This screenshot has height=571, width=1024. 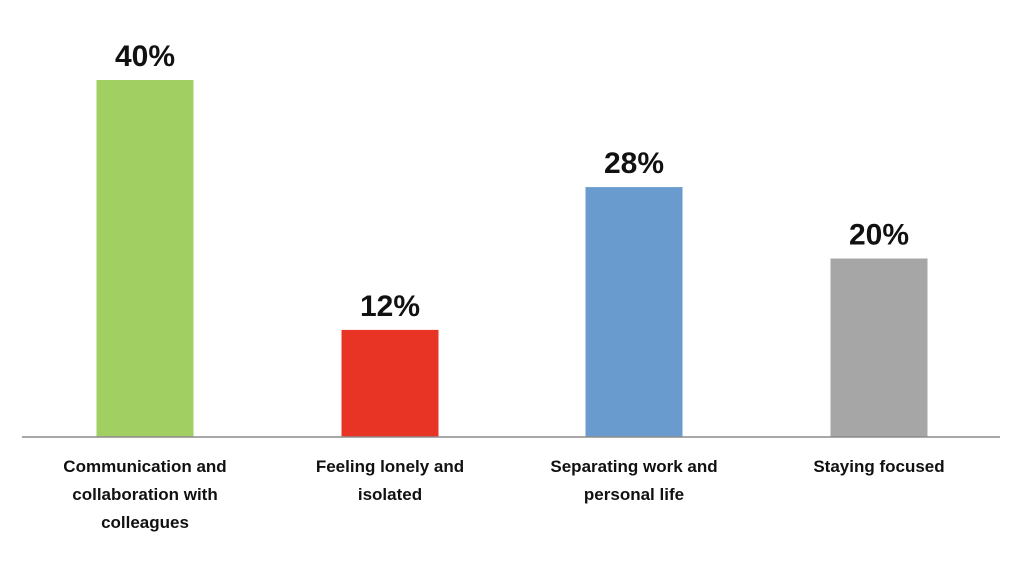 I want to click on category-label-2: Feeling lonely and isolated, so click(x=390, y=480).